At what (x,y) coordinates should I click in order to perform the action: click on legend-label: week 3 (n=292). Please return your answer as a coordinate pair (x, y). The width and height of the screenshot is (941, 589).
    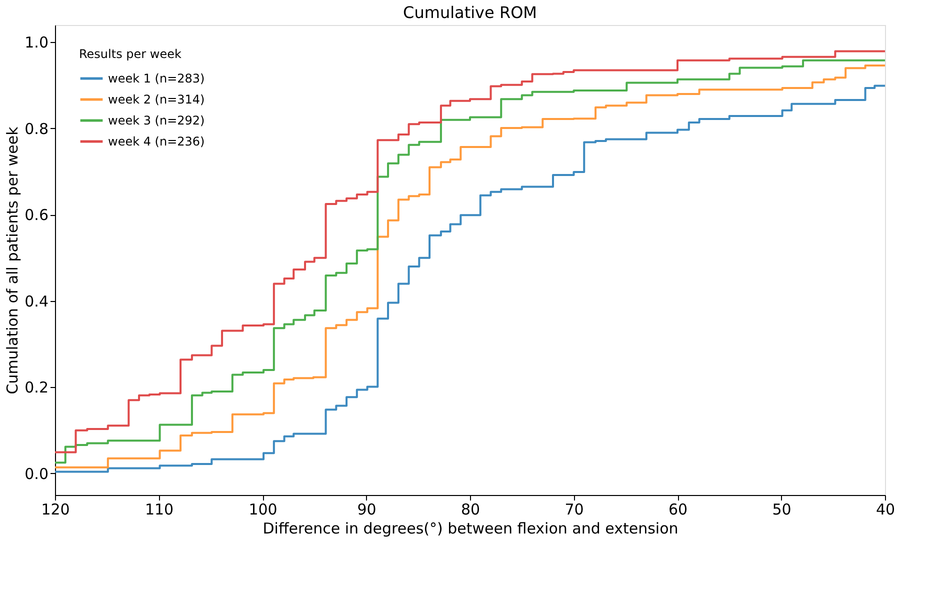
    Looking at the image, I should click on (156, 121).